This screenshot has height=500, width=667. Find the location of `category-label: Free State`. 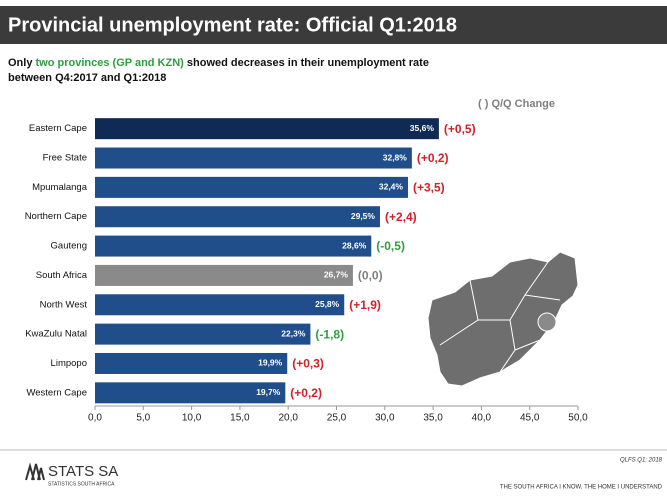

category-label: Free State is located at coordinates (65, 158).